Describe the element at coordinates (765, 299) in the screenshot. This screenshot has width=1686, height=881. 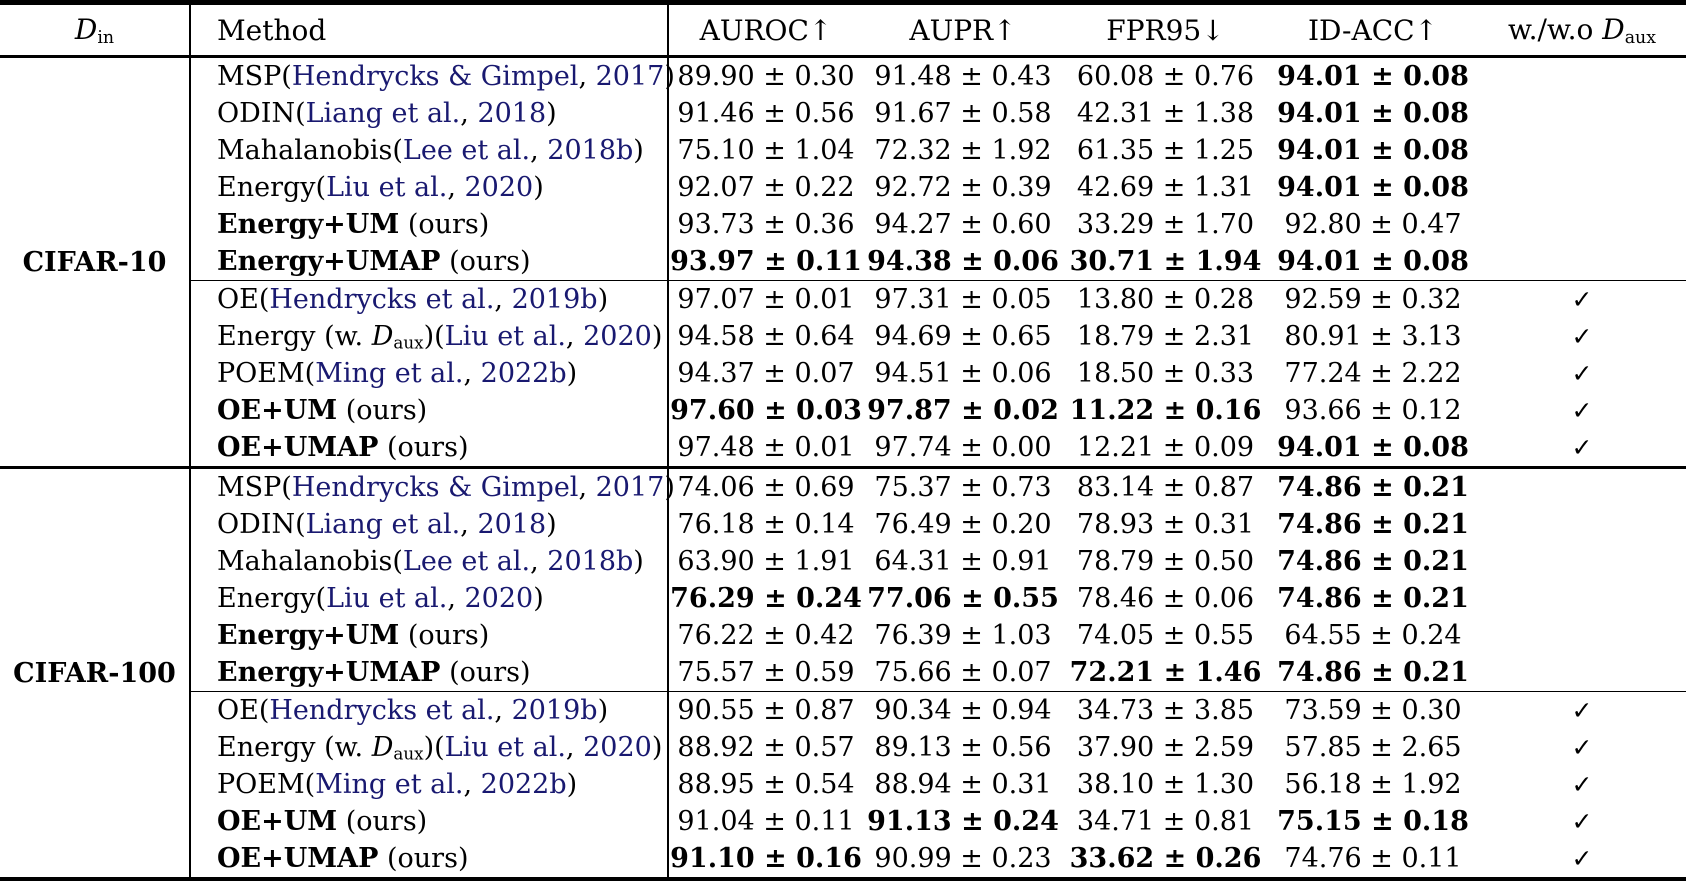
I see `metric-value: 97.07 ± 0.01` at that location.